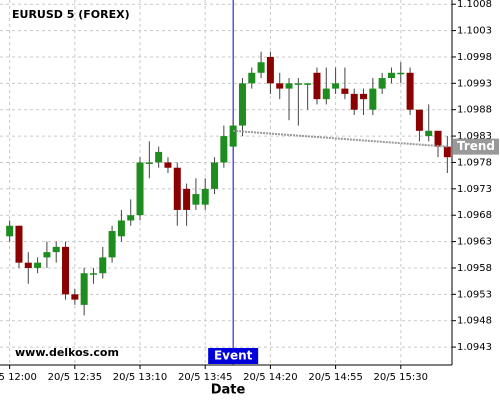  I want to click on x-tick-label: 20/5 14:20, so click(270, 377).